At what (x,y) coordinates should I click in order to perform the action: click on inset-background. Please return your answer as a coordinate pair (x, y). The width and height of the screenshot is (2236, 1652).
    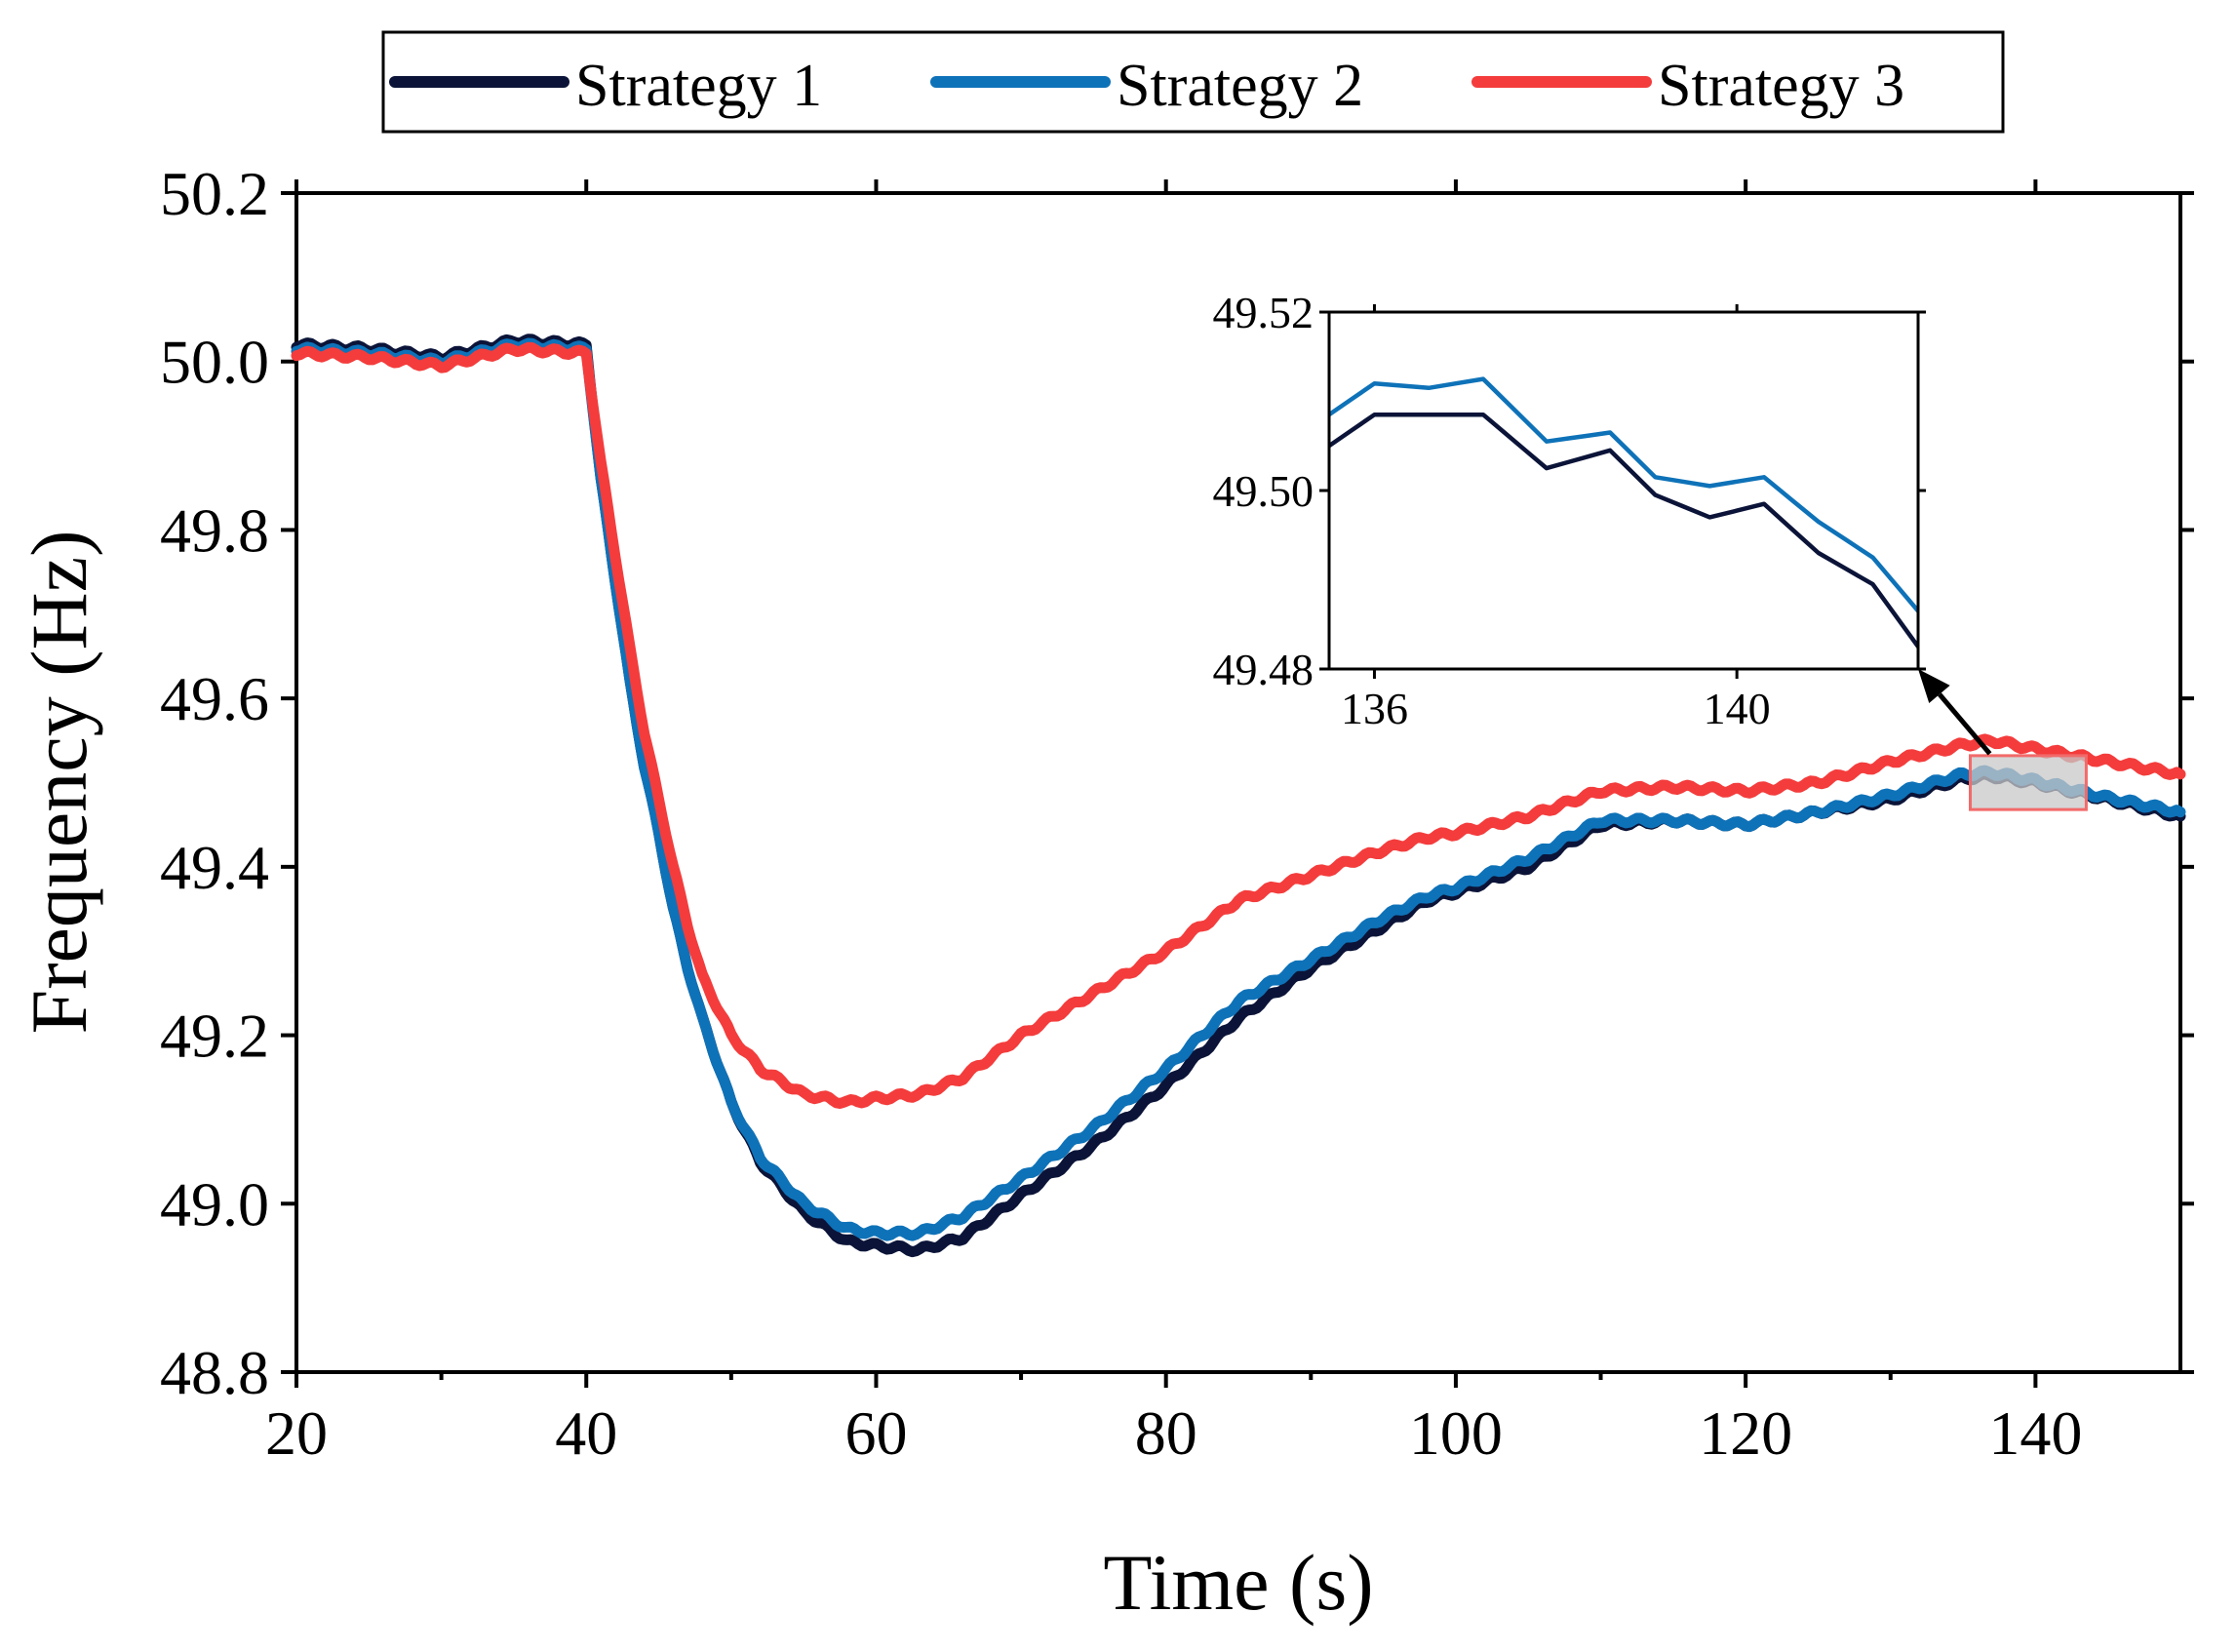
    Looking at the image, I should click on (1624, 490).